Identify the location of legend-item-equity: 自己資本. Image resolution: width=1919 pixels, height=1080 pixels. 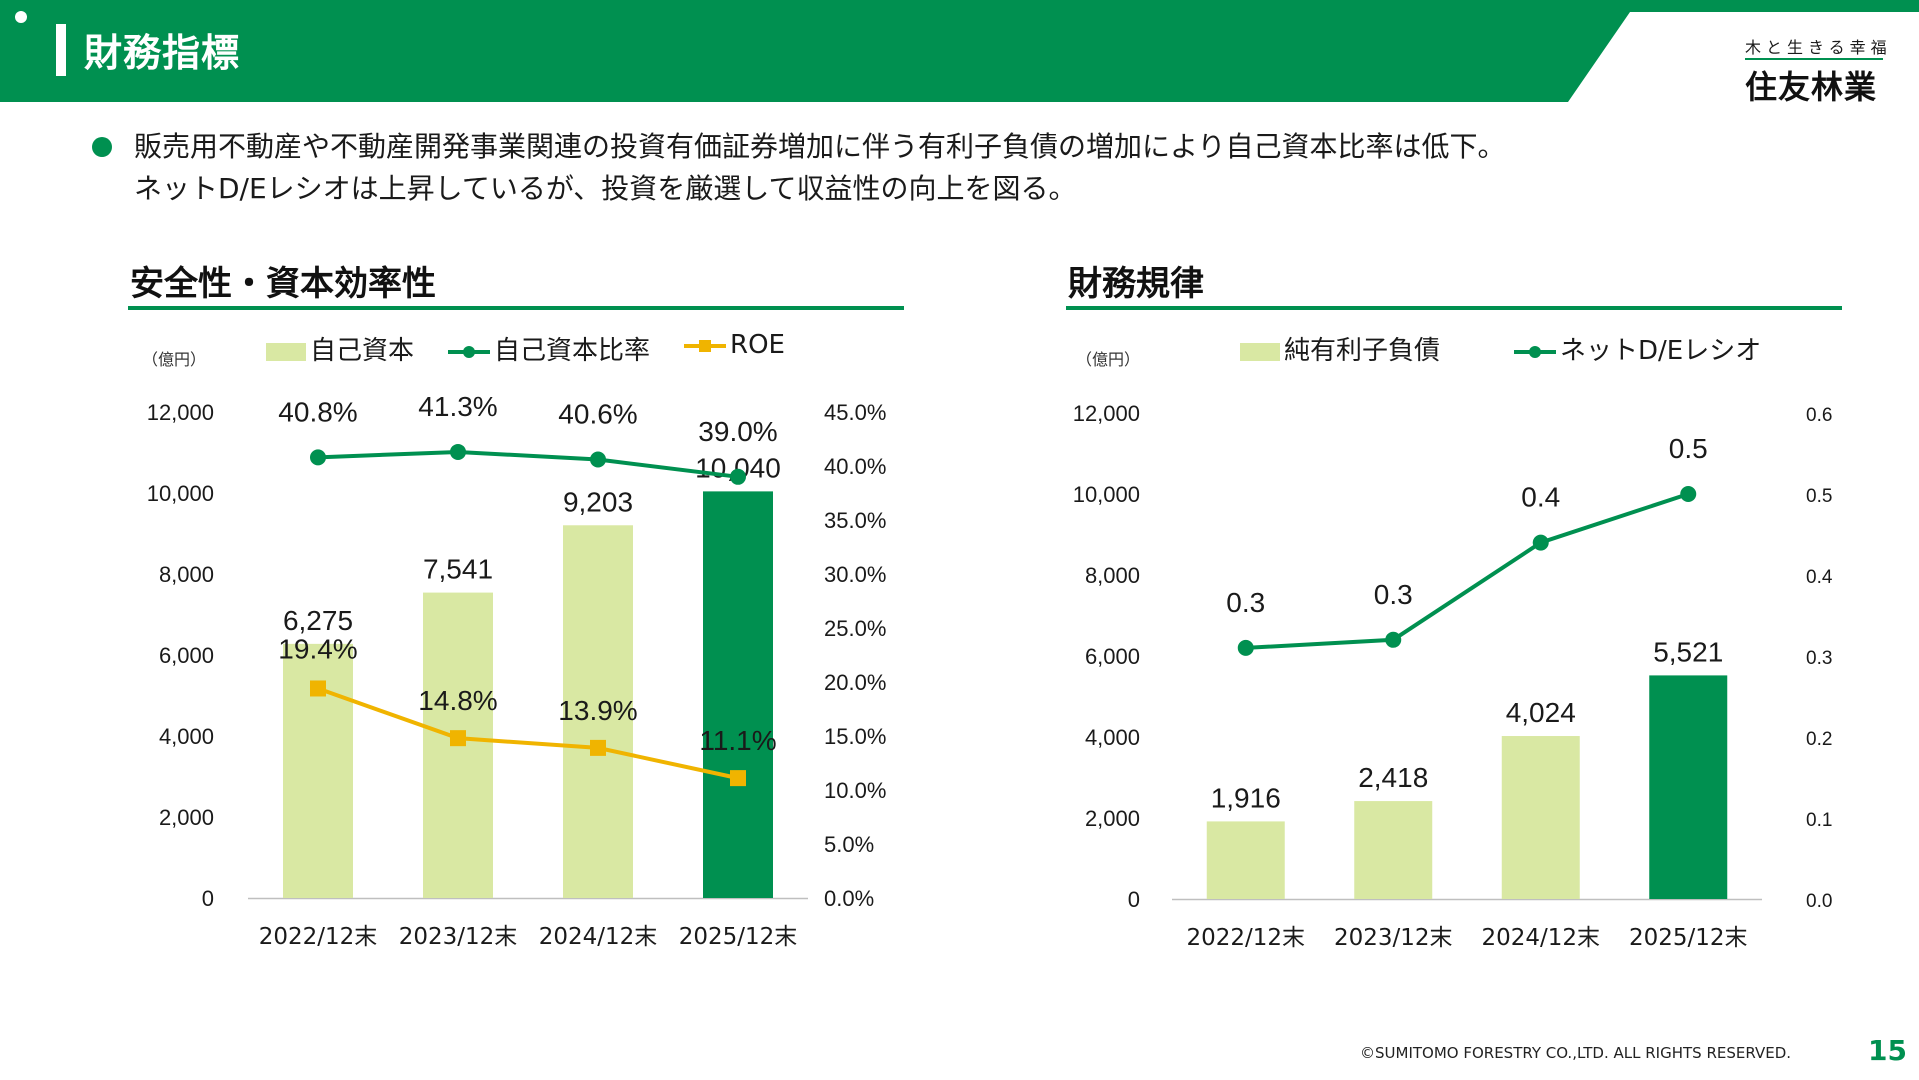
(340, 348).